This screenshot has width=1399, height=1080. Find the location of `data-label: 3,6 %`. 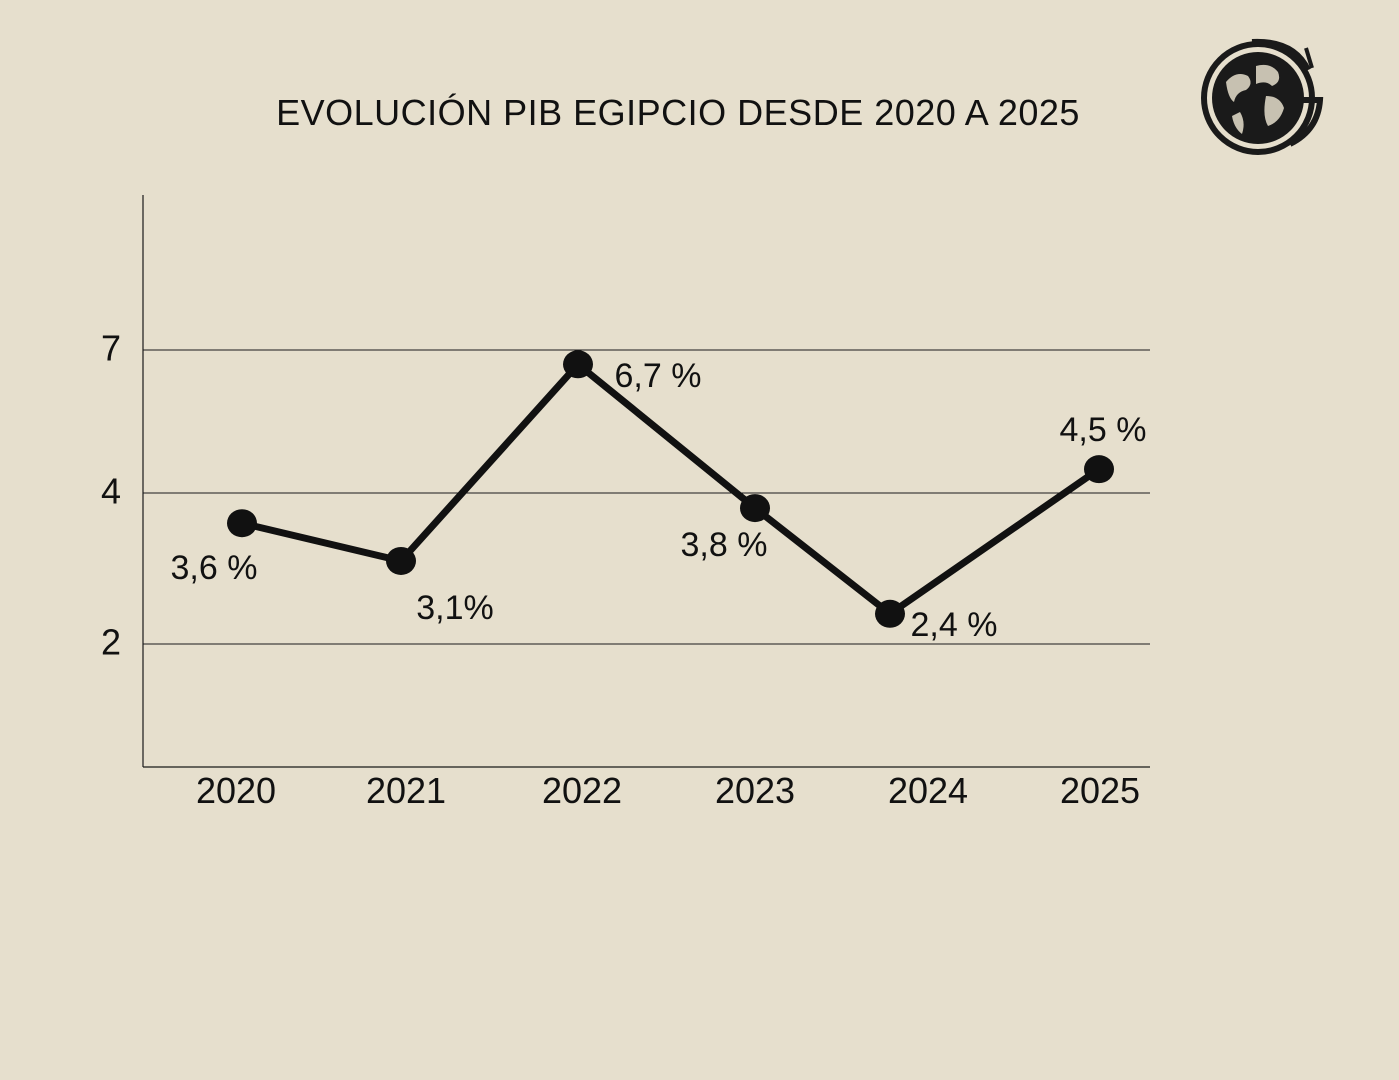

data-label: 3,6 % is located at coordinates (214, 568).